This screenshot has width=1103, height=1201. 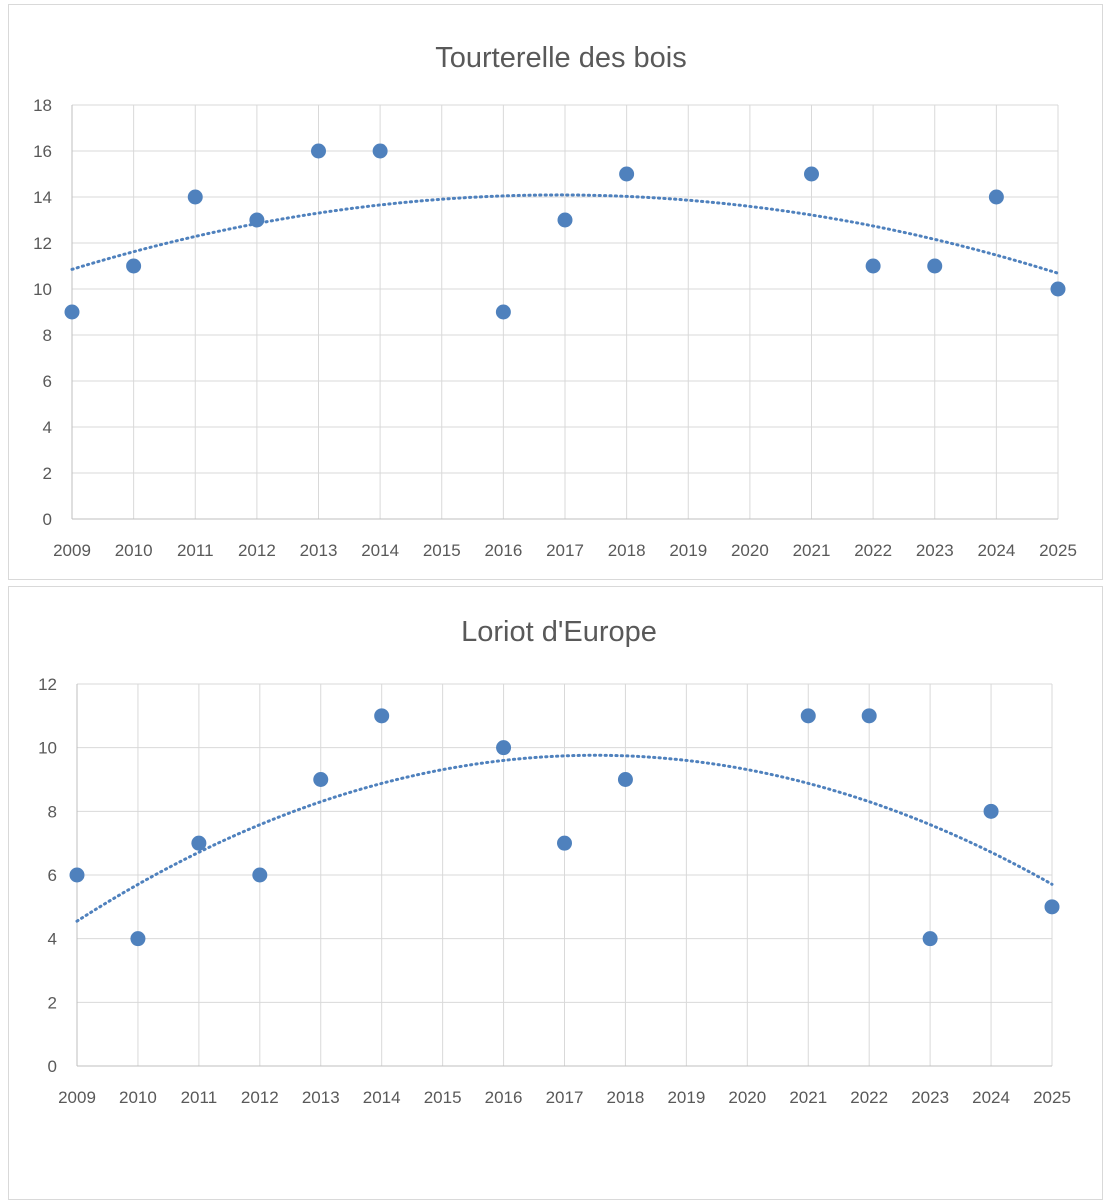 I want to click on y-tick-label: 16, so click(x=42, y=151).